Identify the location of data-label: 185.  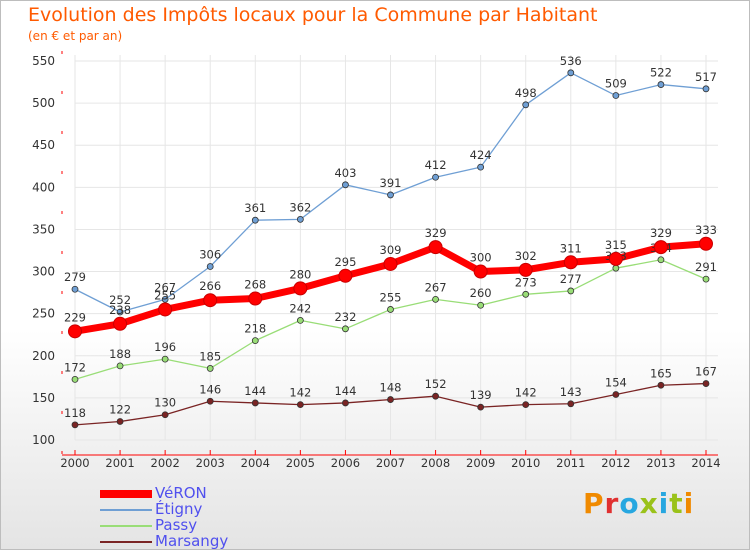
(210, 356).